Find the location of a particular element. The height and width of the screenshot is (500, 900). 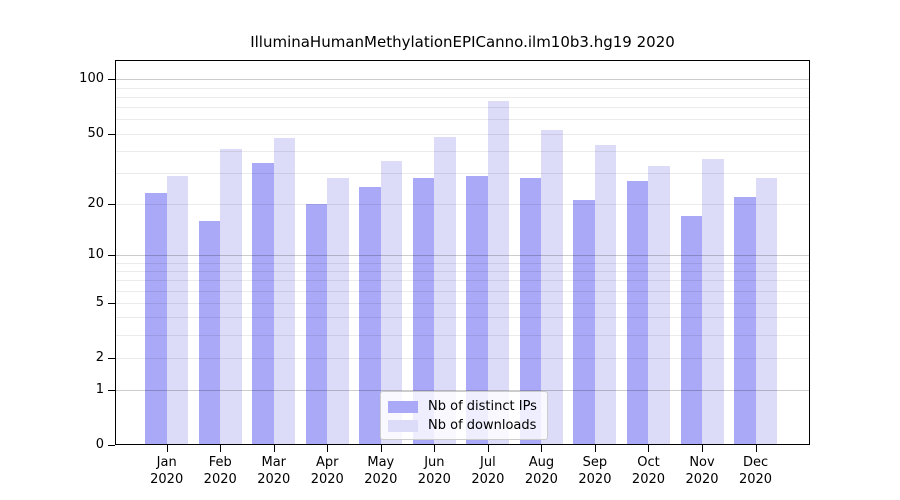

x-tick-mar is located at coordinates (274, 448).